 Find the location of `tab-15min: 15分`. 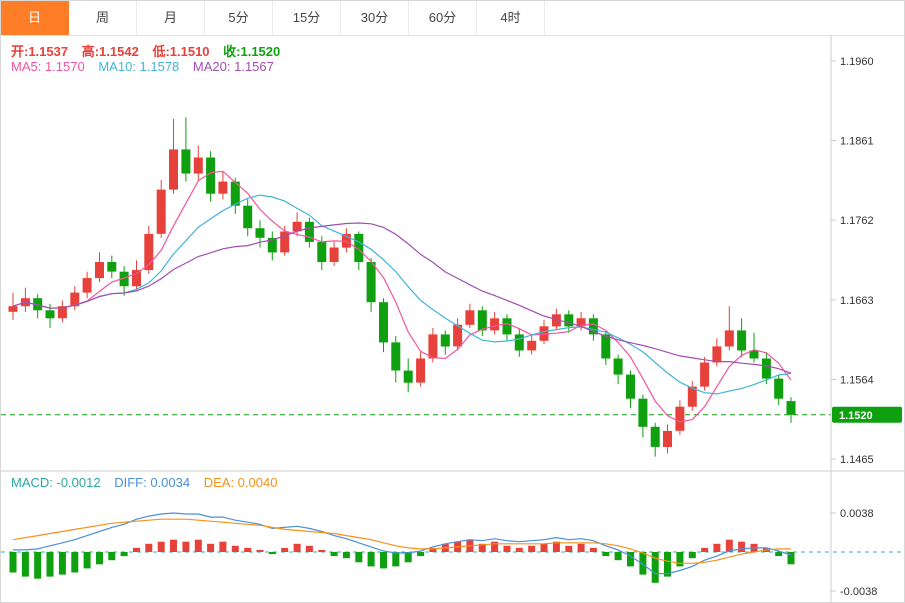

tab-15min: 15分 is located at coordinates (307, 18).